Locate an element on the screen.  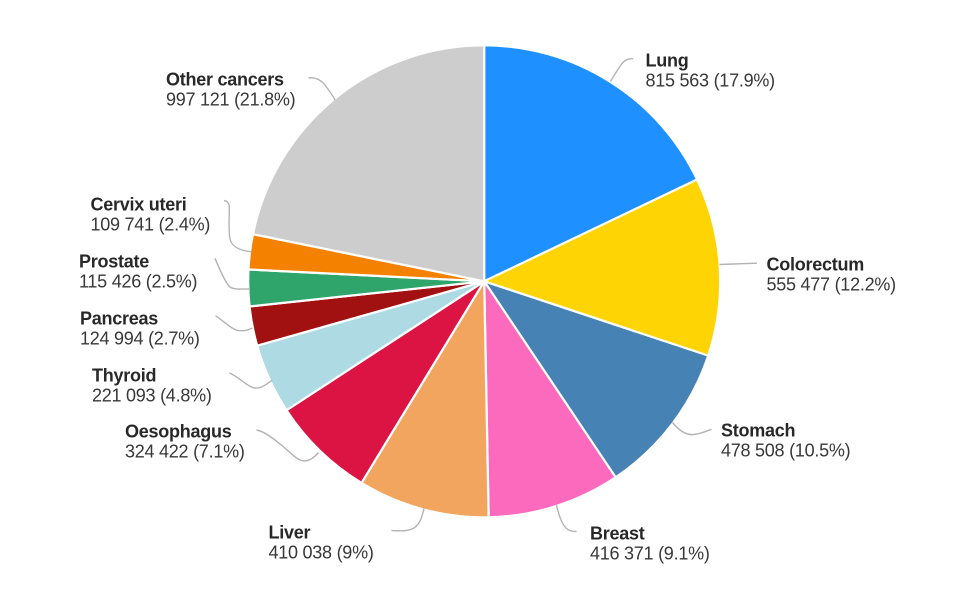
svg-text: Thyroid is located at coordinates (124, 375).